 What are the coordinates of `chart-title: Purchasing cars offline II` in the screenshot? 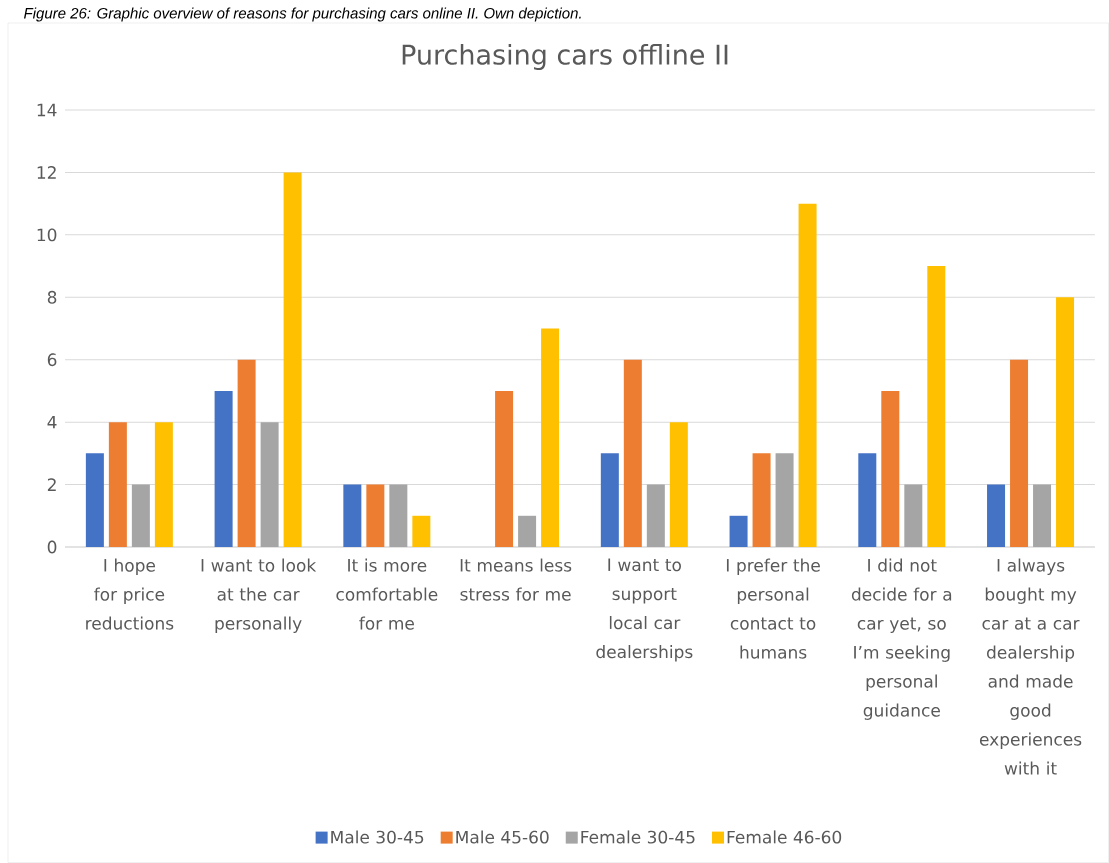 It's located at (565, 57).